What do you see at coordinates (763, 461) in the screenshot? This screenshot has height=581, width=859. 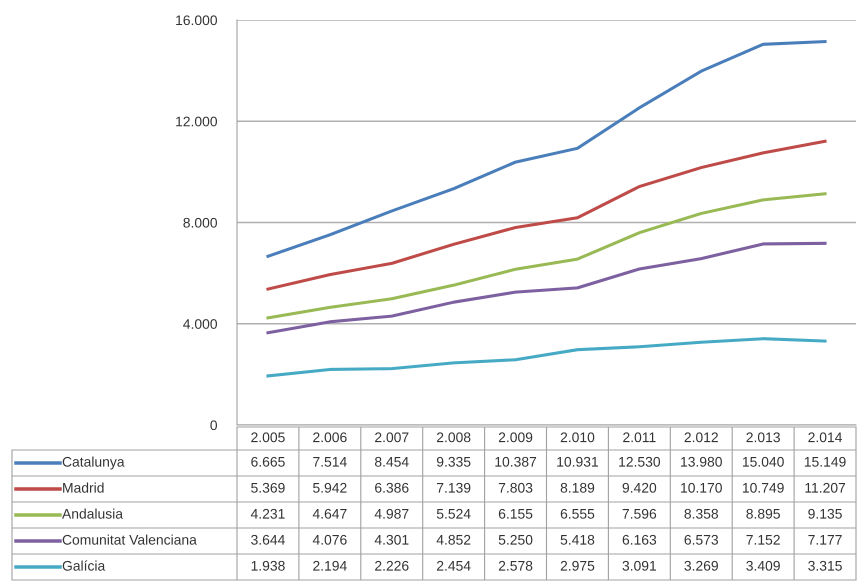 I see `data-label: 15.040` at bounding box center [763, 461].